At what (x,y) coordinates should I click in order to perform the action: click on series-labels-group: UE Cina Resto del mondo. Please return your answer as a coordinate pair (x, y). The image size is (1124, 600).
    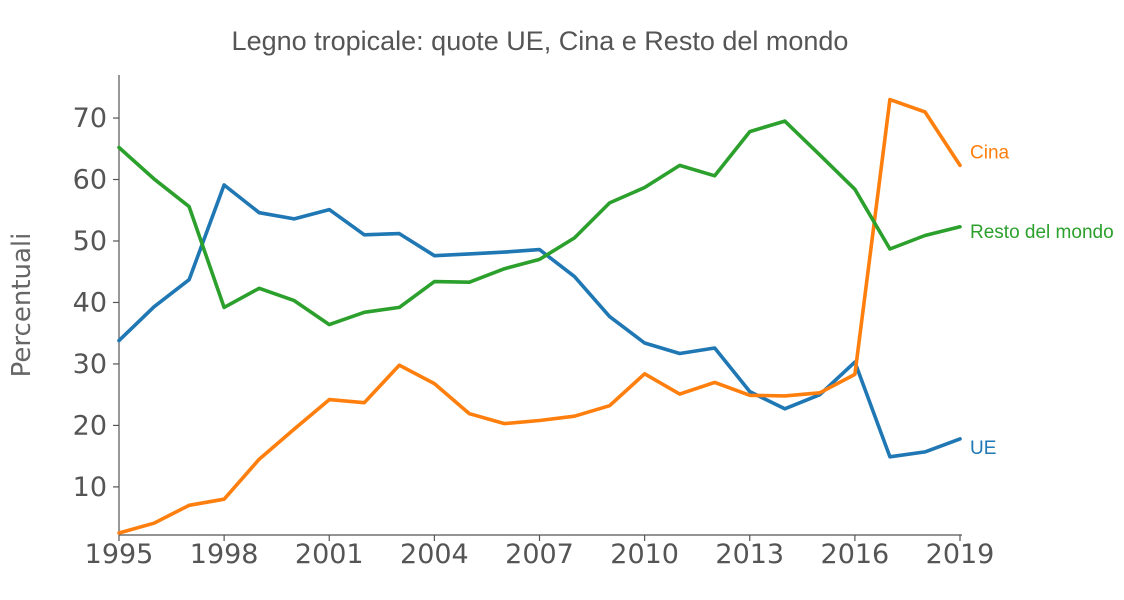
    Looking at the image, I should click on (1042, 300).